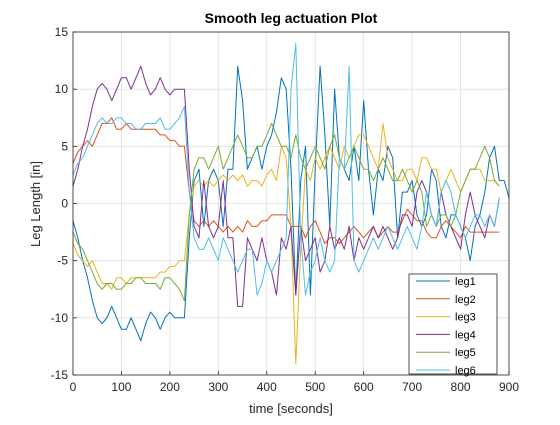 Image resolution: width=560 pixels, height=425 pixels. I want to click on legend-box, so click(453, 324).